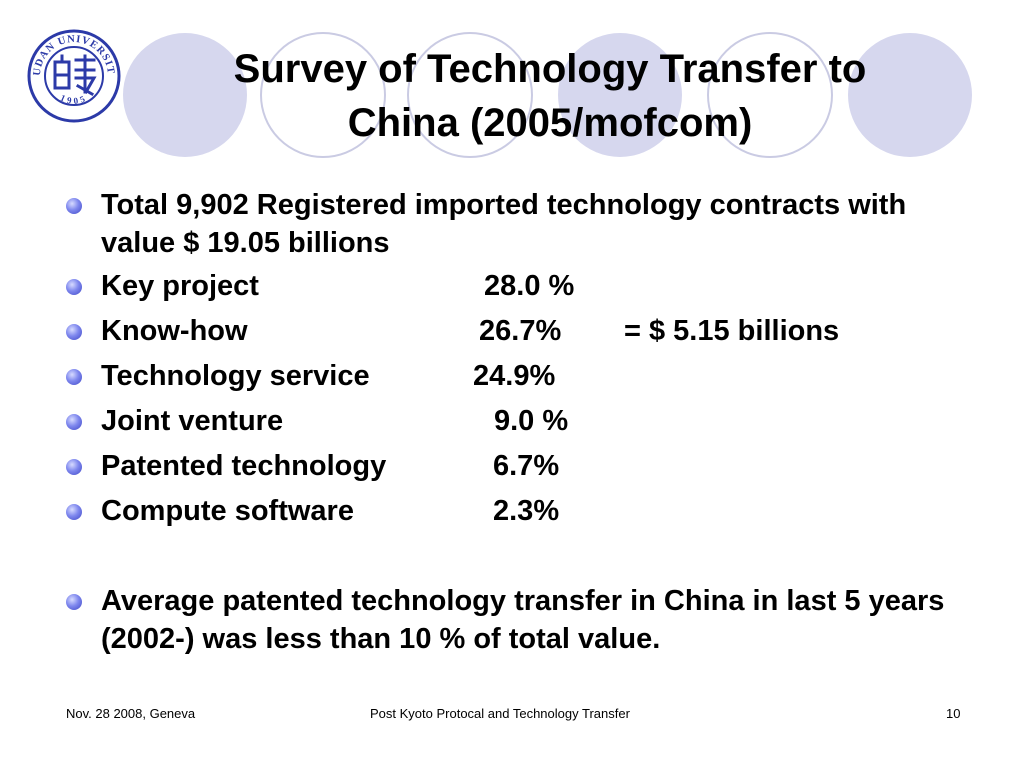 Image resolution: width=1024 pixels, height=768 pixels. What do you see at coordinates (514, 376) in the screenshot?
I see `bullet-value: 24.9%` at bounding box center [514, 376].